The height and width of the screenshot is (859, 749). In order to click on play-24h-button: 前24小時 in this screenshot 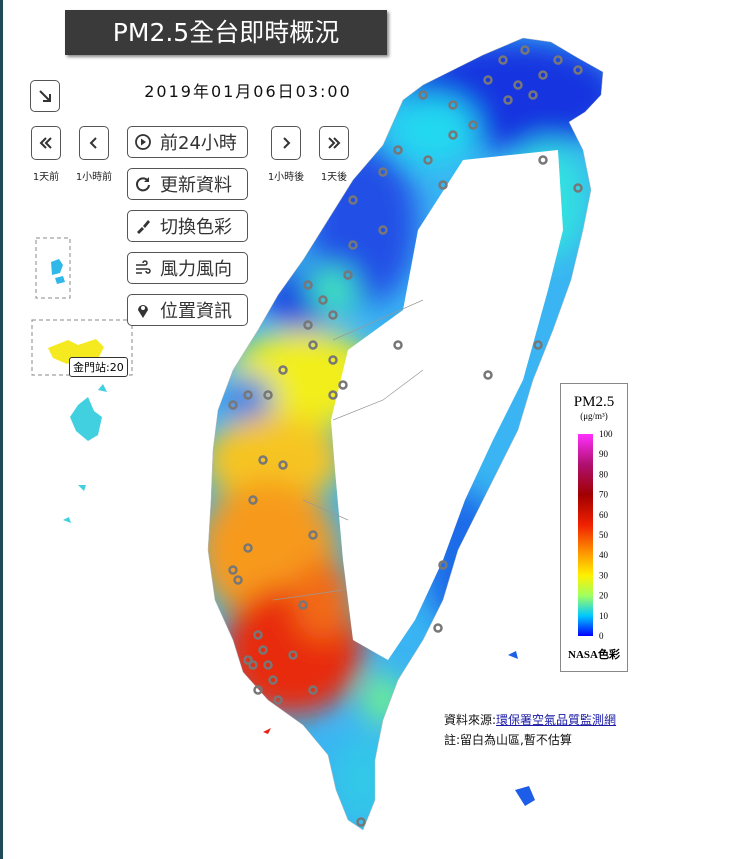, I will do `click(187, 142)`.